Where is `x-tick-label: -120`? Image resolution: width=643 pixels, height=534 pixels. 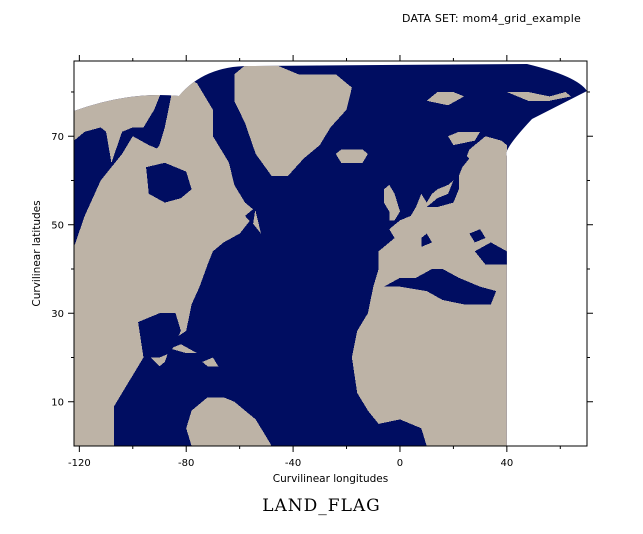 x-tick-label: -120 is located at coordinates (79, 463).